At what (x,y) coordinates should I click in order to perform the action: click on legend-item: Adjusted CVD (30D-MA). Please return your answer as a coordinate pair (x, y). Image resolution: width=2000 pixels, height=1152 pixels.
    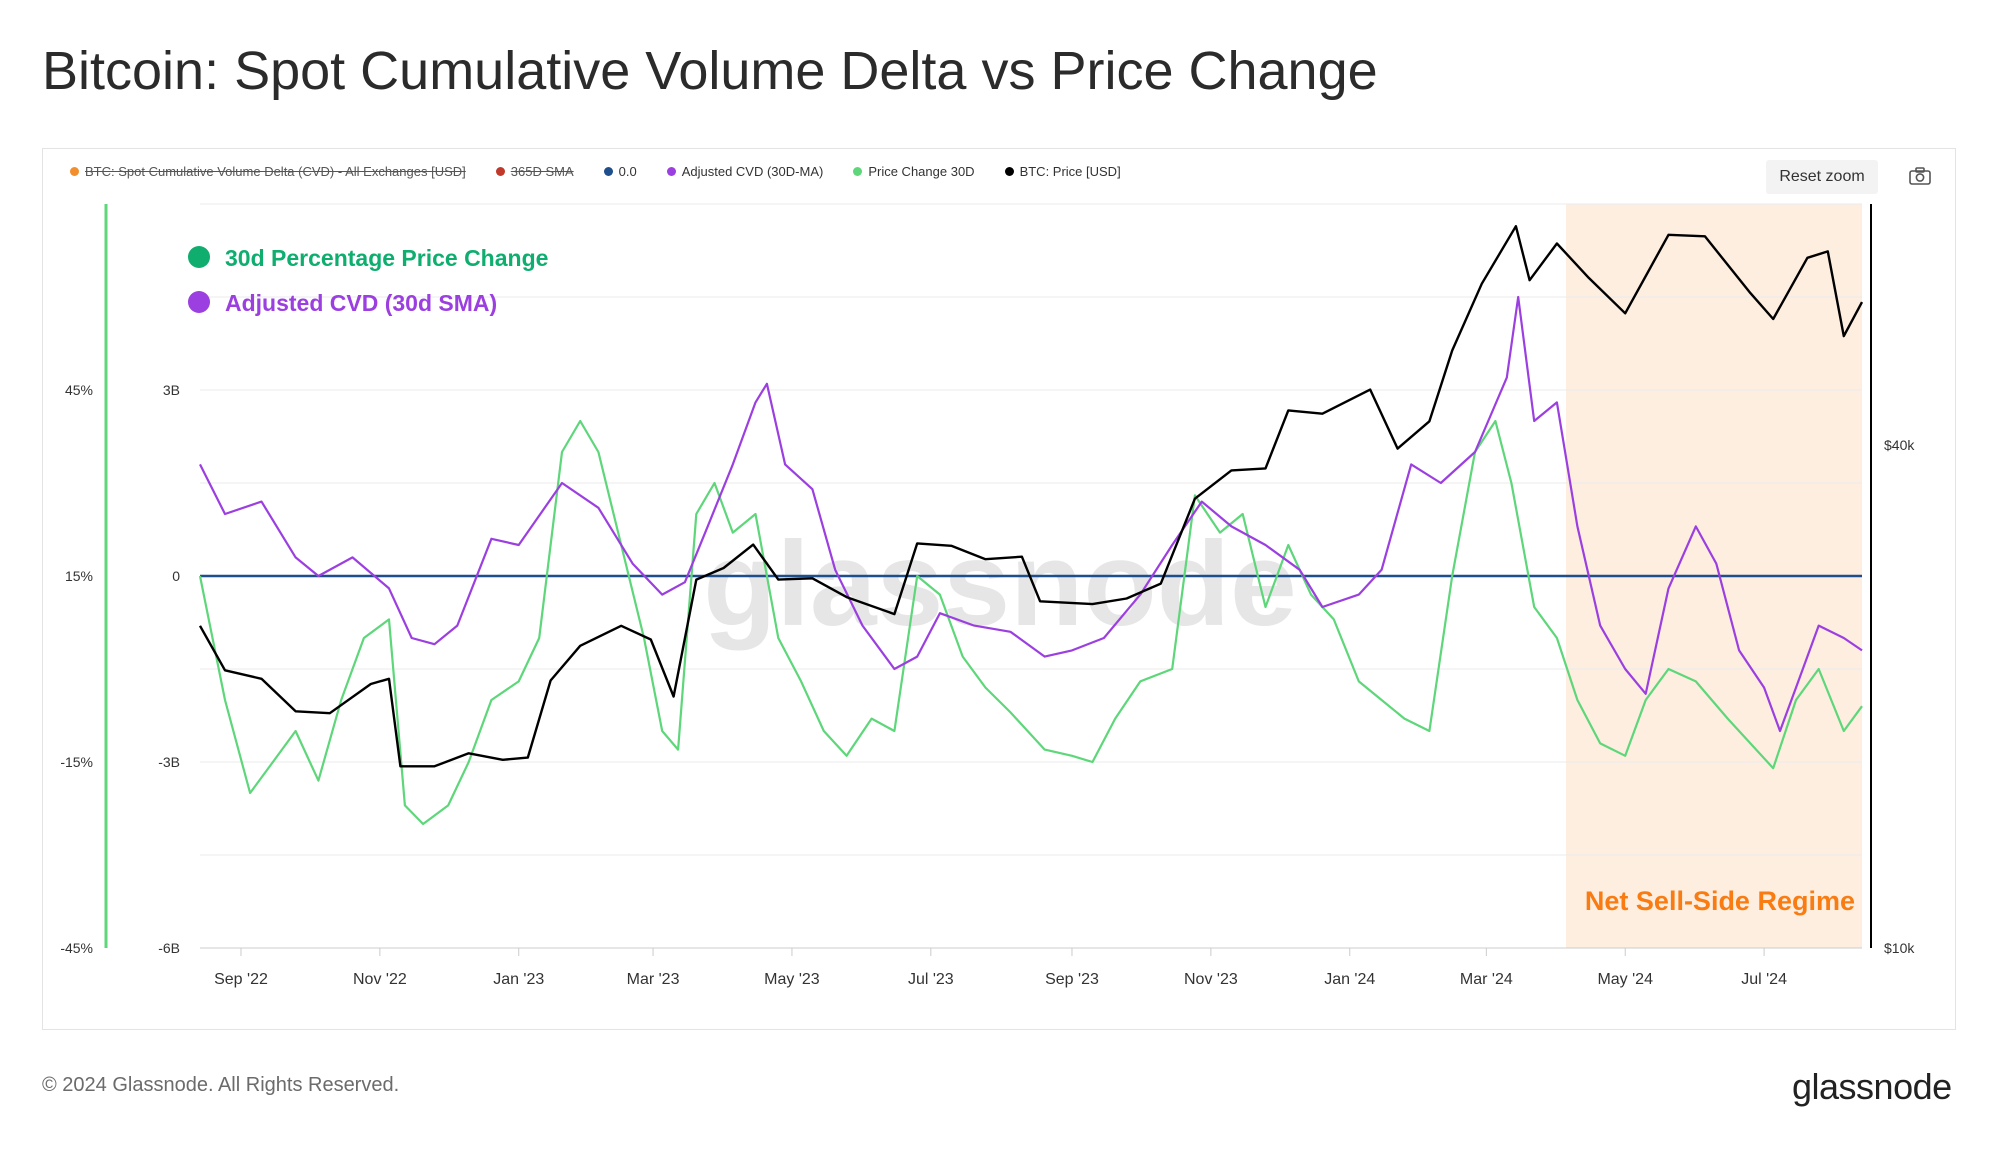
    Looking at the image, I should click on (745, 171).